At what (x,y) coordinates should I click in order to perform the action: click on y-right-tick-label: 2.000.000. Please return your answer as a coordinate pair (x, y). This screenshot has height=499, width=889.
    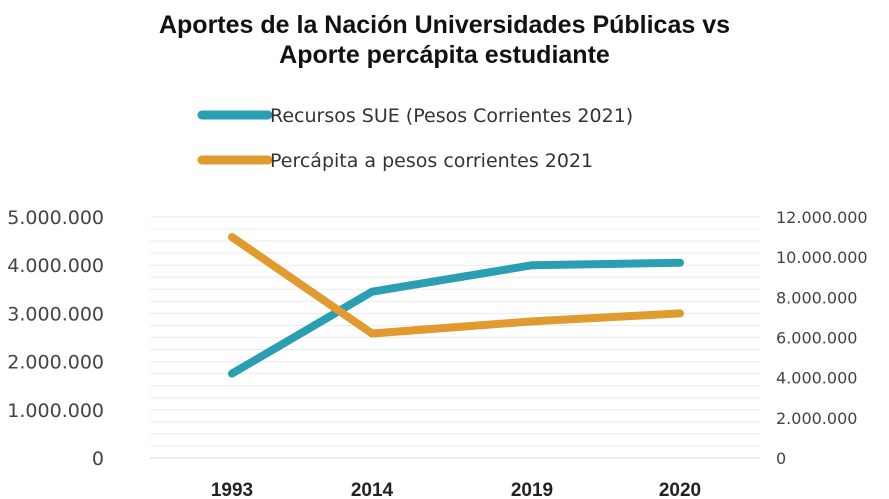
    Looking at the image, I should click on (816, 418).